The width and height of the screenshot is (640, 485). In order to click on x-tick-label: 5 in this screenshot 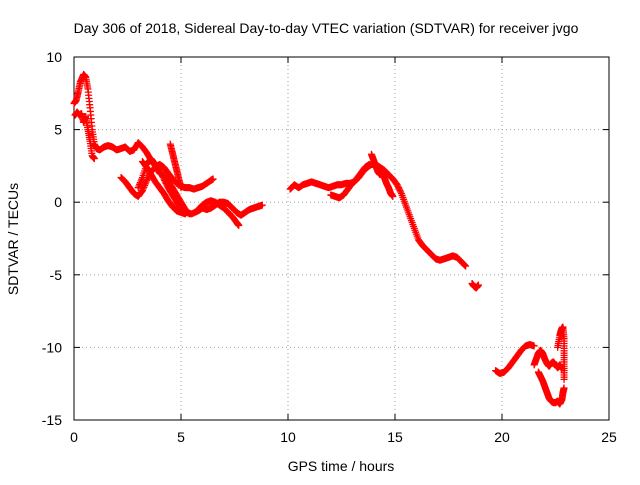, I will do `click(181, 437)`.